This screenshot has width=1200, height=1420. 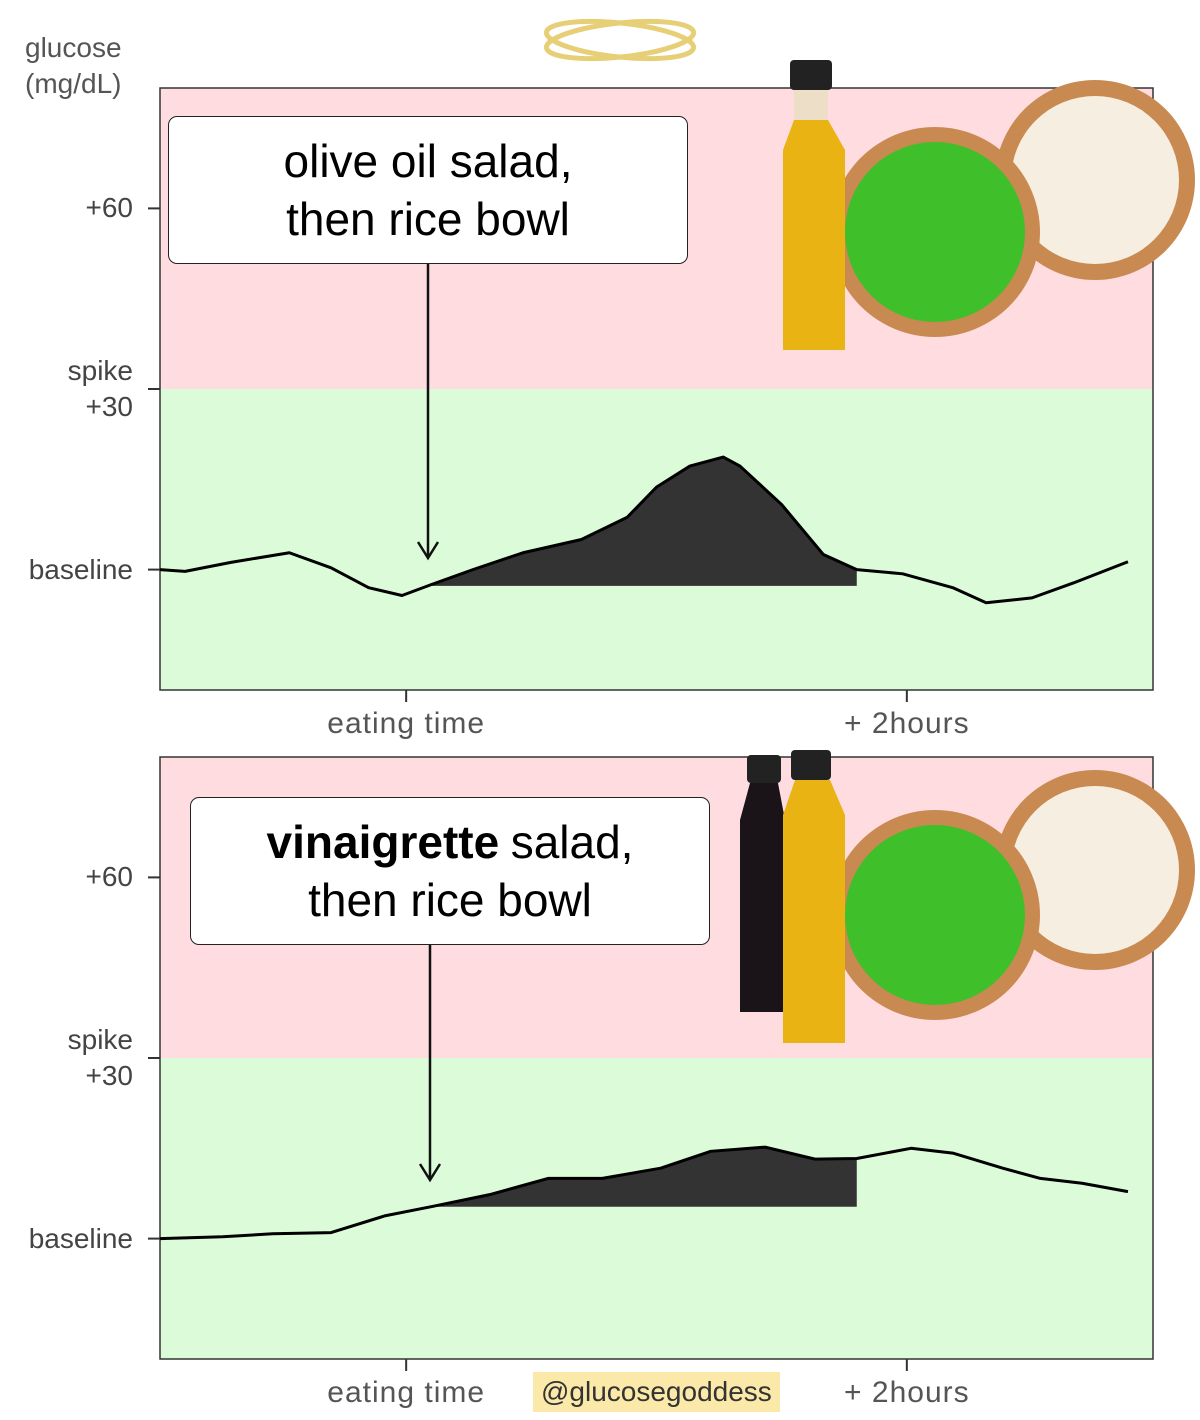 I want to click on annotation-box: olive oil salad, then rice bowl, so click(x=428, y=190).